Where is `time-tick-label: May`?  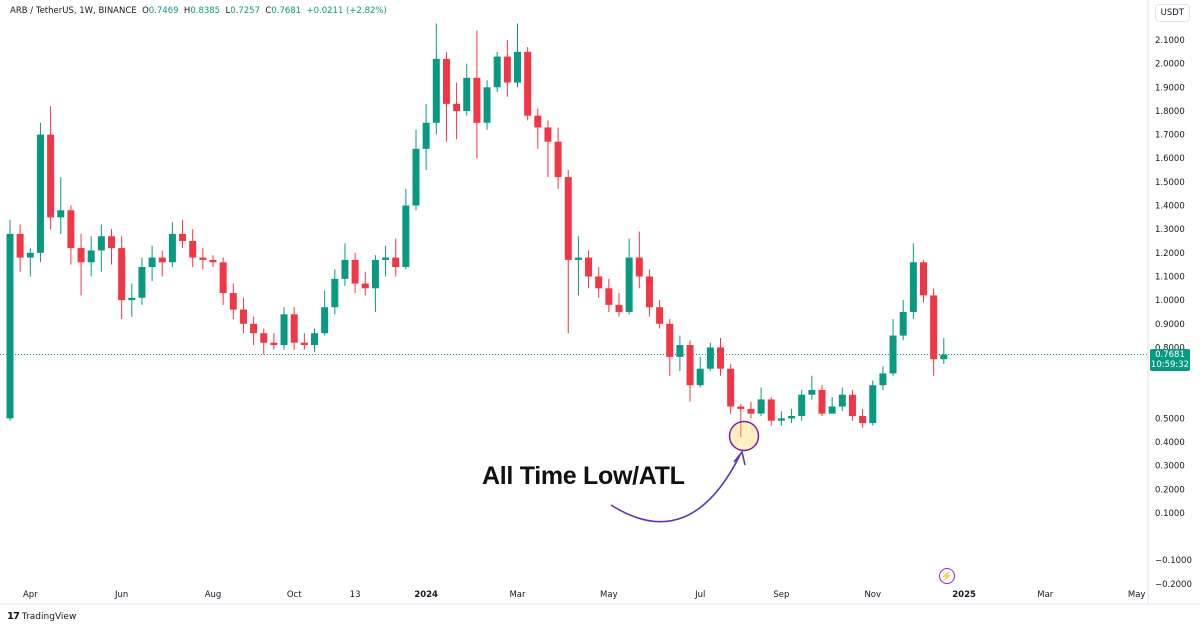
time-tick-label: May is located at coordinates (1137, 595).